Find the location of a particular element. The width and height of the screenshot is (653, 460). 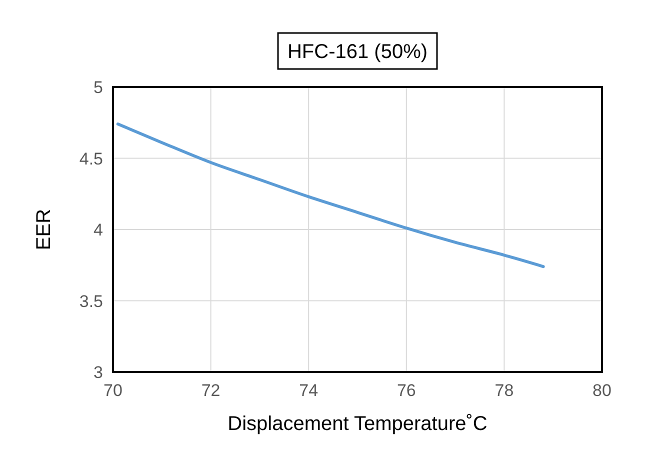

x-axis-title: Displacement Temperature˚C is located at coordinates (358, 424).